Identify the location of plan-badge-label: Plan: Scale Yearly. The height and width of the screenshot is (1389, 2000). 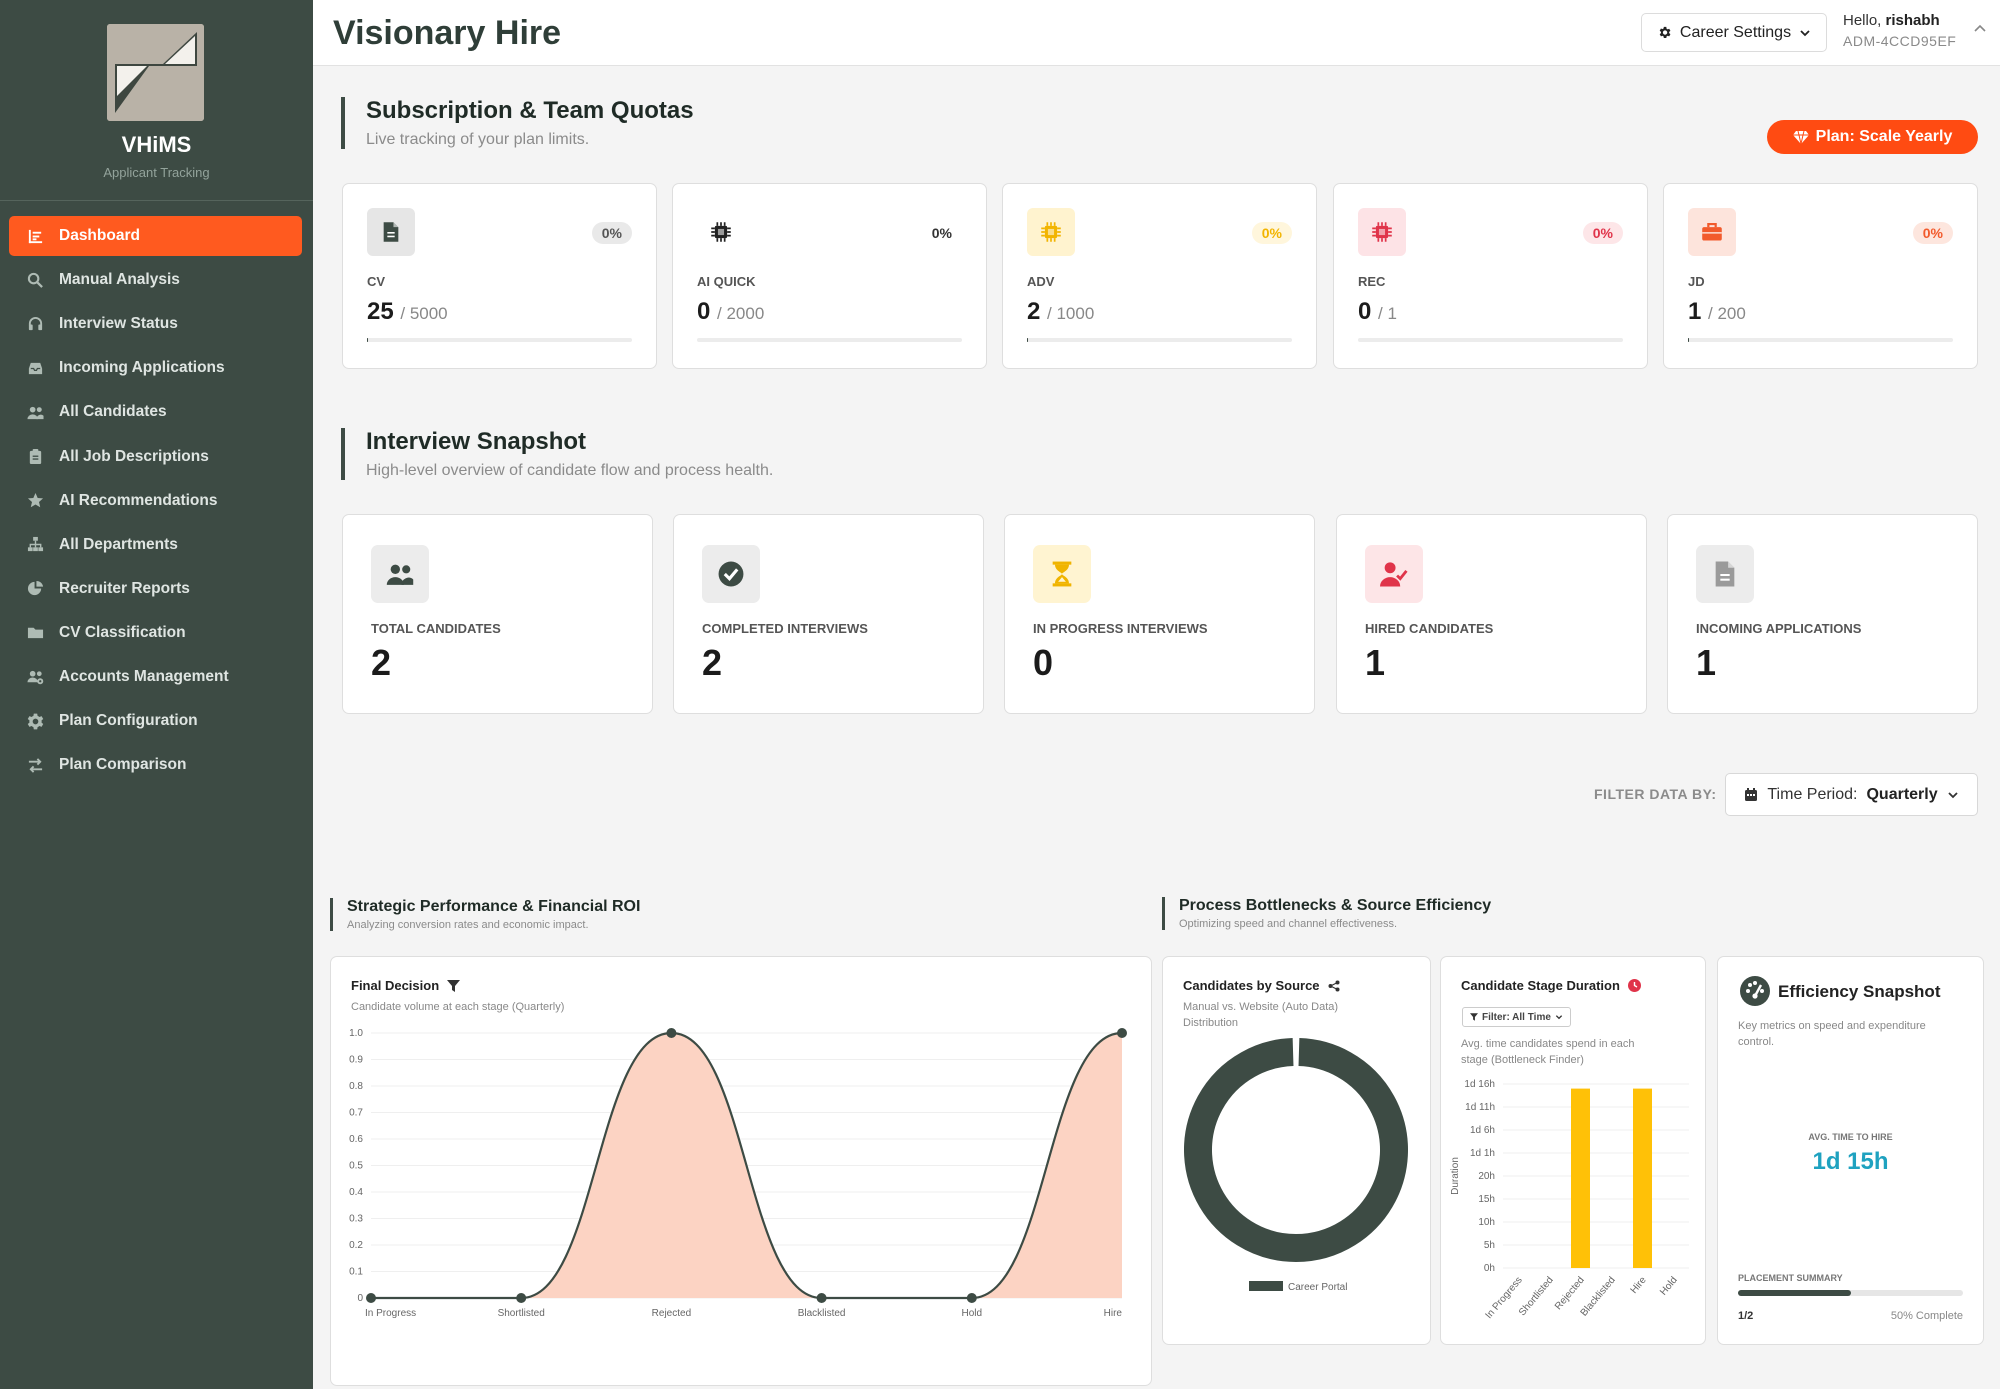
(1884, 136).